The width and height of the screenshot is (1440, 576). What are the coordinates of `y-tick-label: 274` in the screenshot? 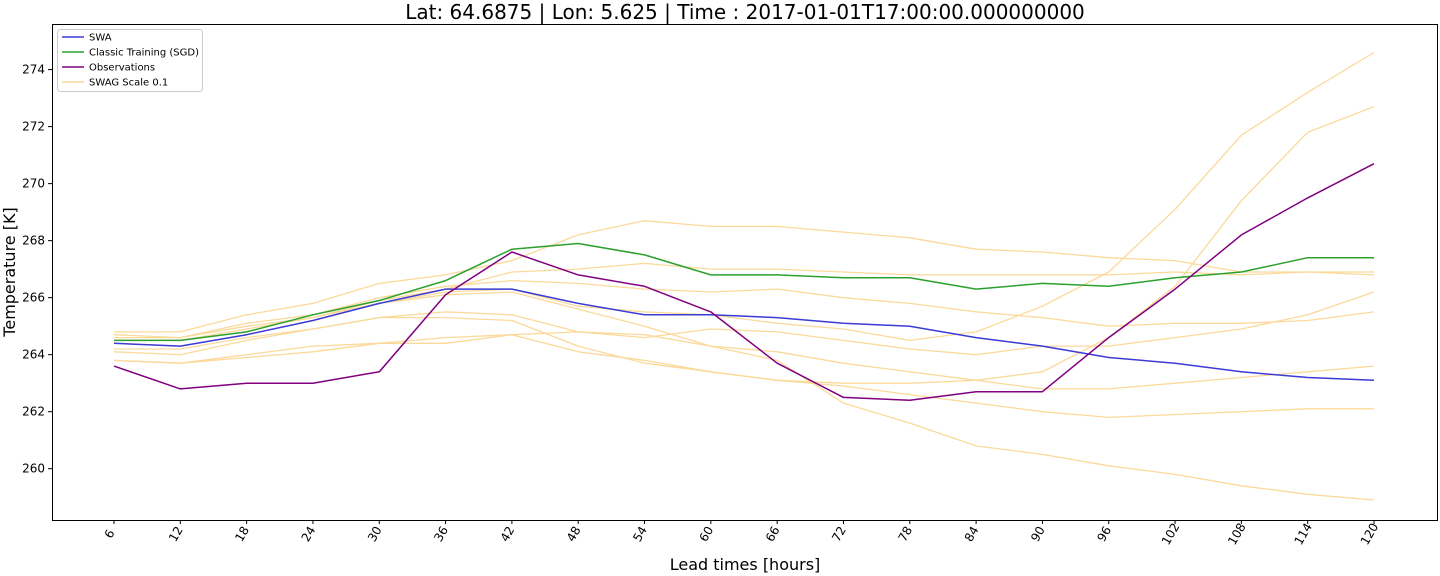 It's located at (33, 70).